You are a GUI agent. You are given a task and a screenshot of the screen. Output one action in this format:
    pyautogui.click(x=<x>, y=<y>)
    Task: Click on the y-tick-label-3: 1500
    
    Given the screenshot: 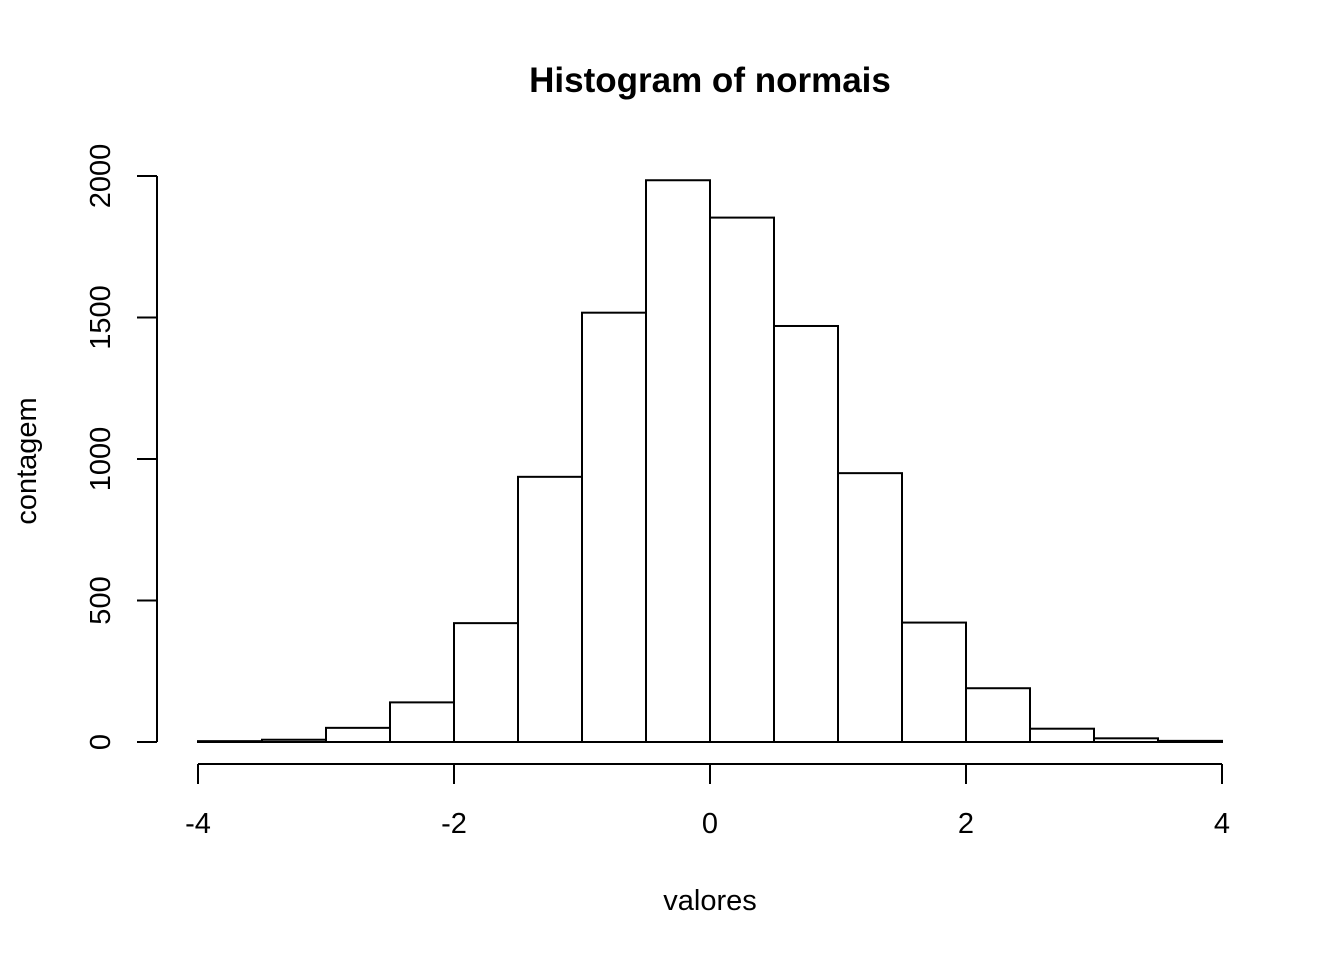 What is the action you would take?
    pyautogui.click(x=101, y=317)
    